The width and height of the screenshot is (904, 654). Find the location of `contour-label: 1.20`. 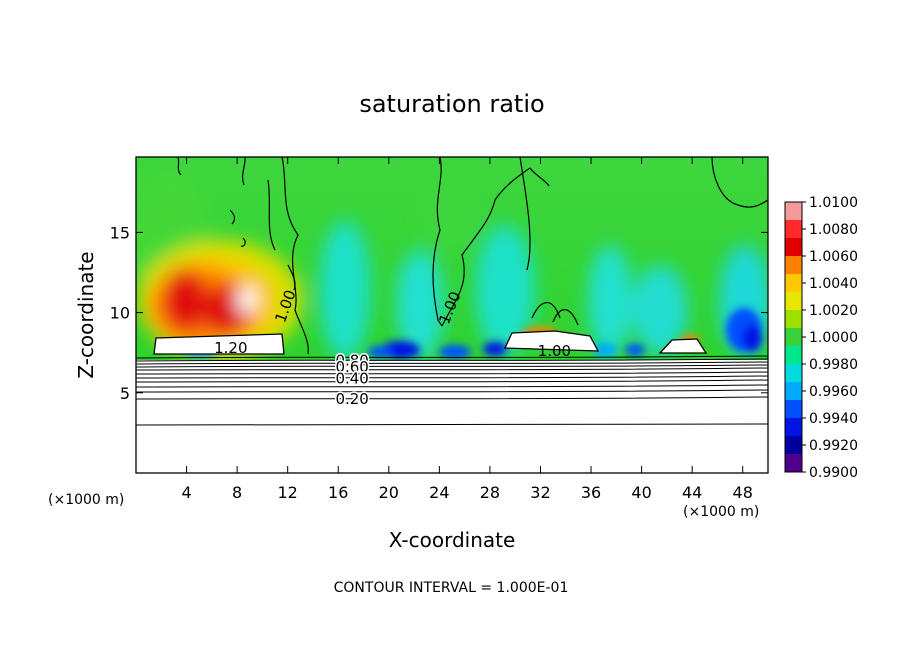

contour-label: 1.20 is located at coordinates (230, 348).